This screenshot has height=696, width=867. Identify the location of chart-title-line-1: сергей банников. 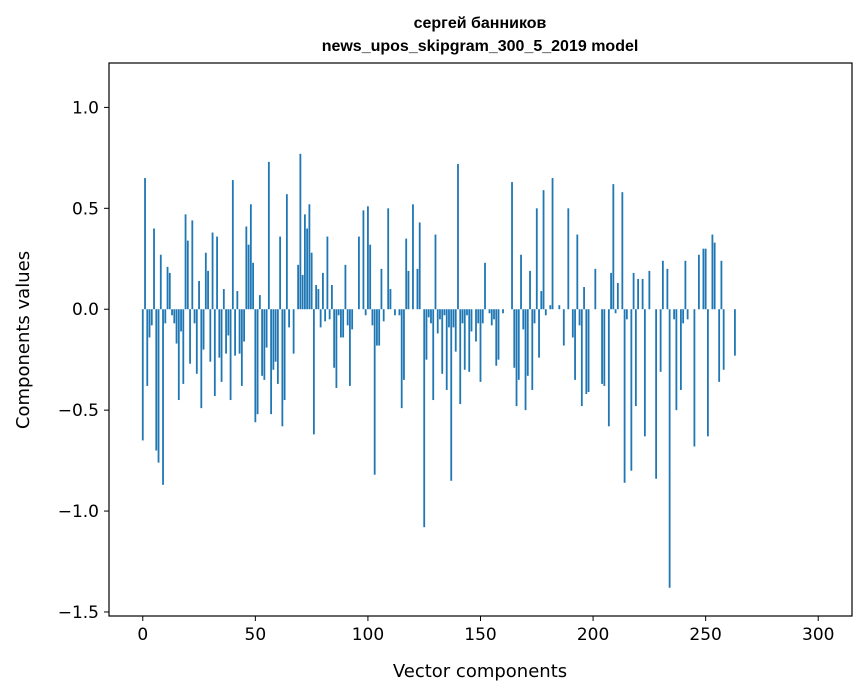
(480, 23).